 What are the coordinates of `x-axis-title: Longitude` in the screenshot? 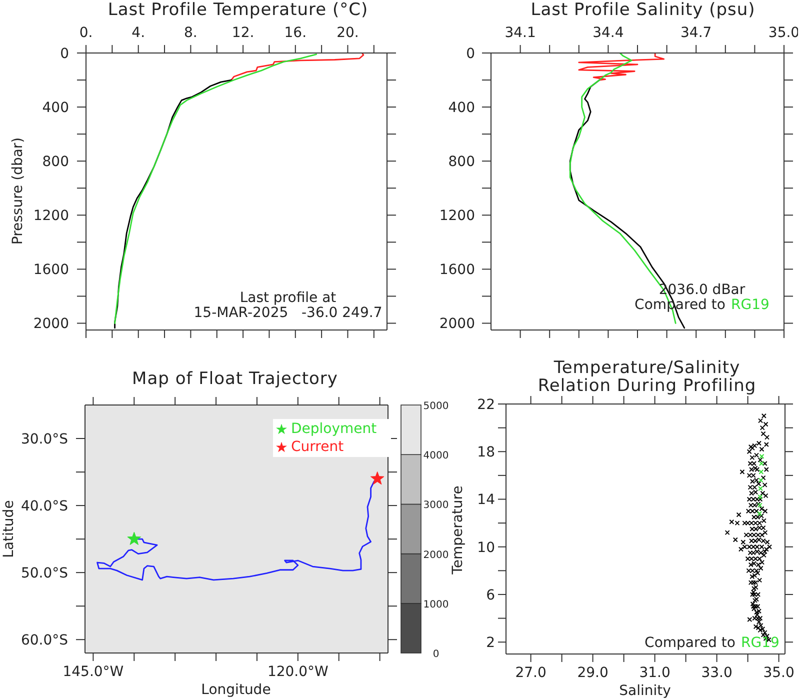 It's located at (236, 690).